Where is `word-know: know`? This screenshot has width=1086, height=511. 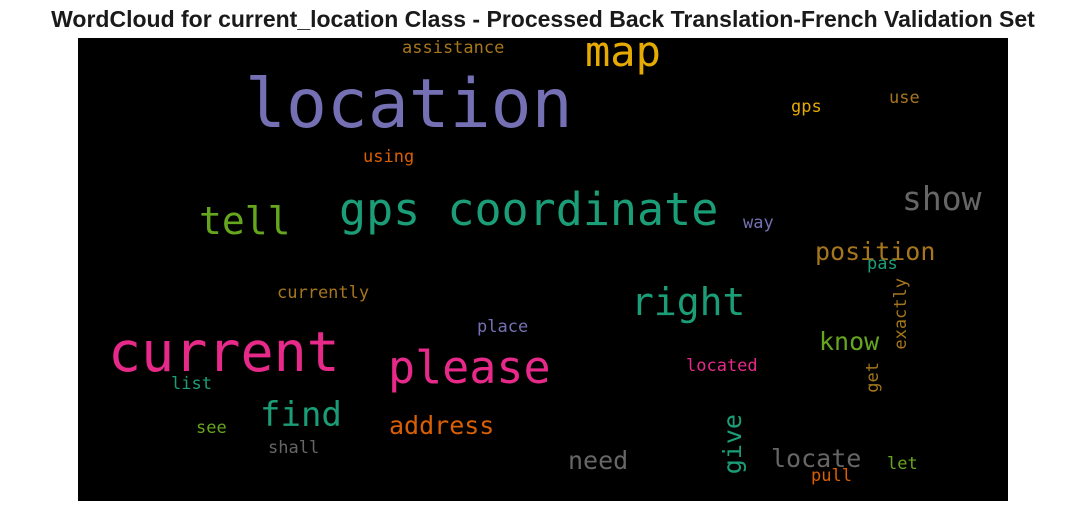 word-know: know is located at coordinates (849, 341).